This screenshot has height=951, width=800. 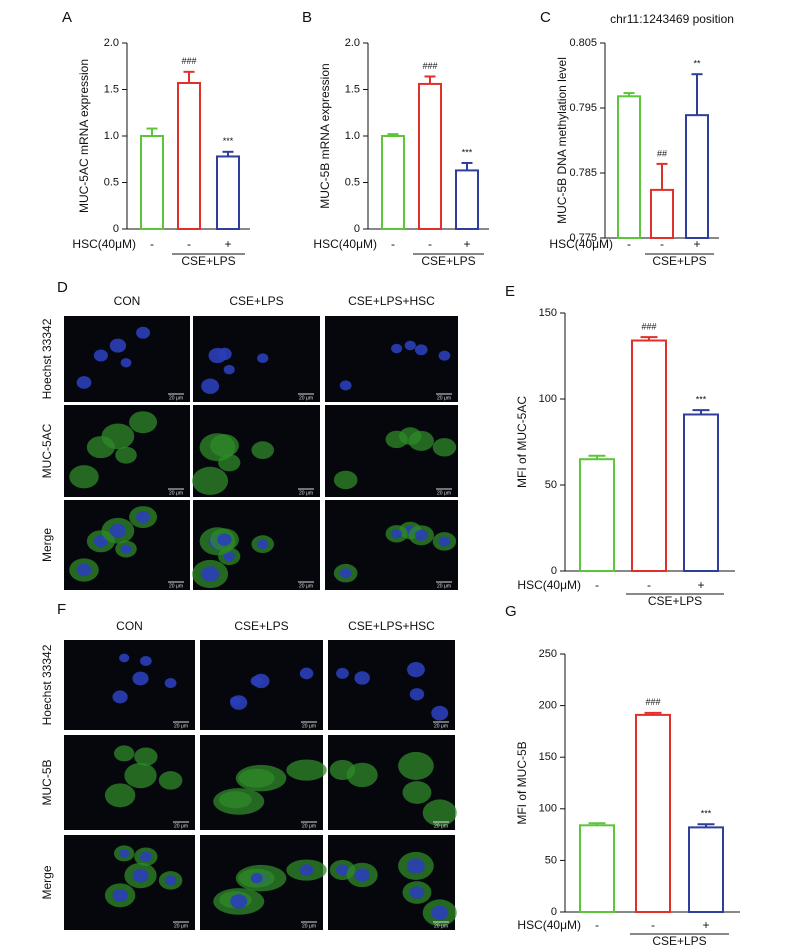 What do you see at coordinates (47, 782) in the screenshot?
I see `row-label: MUC-5B` at bounding box center [47, 782].